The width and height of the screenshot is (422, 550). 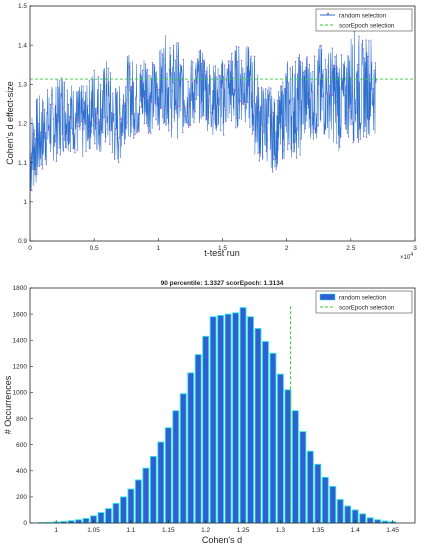 What do you see at coordinates (222, 245) in the screenshot?
I see `top-x-ticks: 0 0.5 1 1.5 2 2.5 3` at bounding box center [222, 245].